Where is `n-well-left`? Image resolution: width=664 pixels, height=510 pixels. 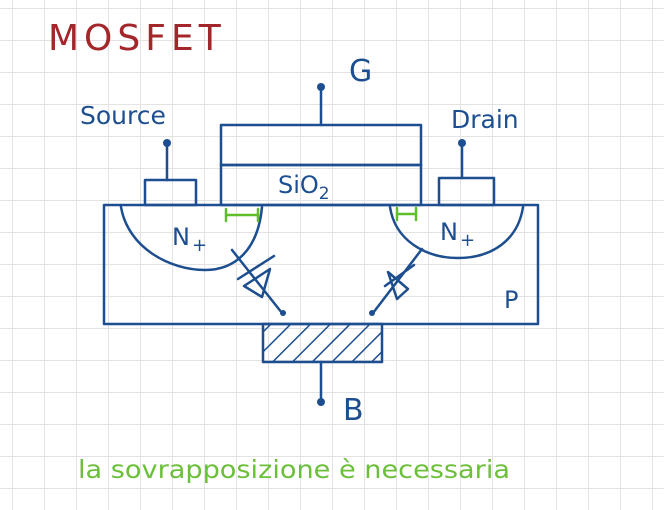 n-well-left is located at coordinates (191, 238).